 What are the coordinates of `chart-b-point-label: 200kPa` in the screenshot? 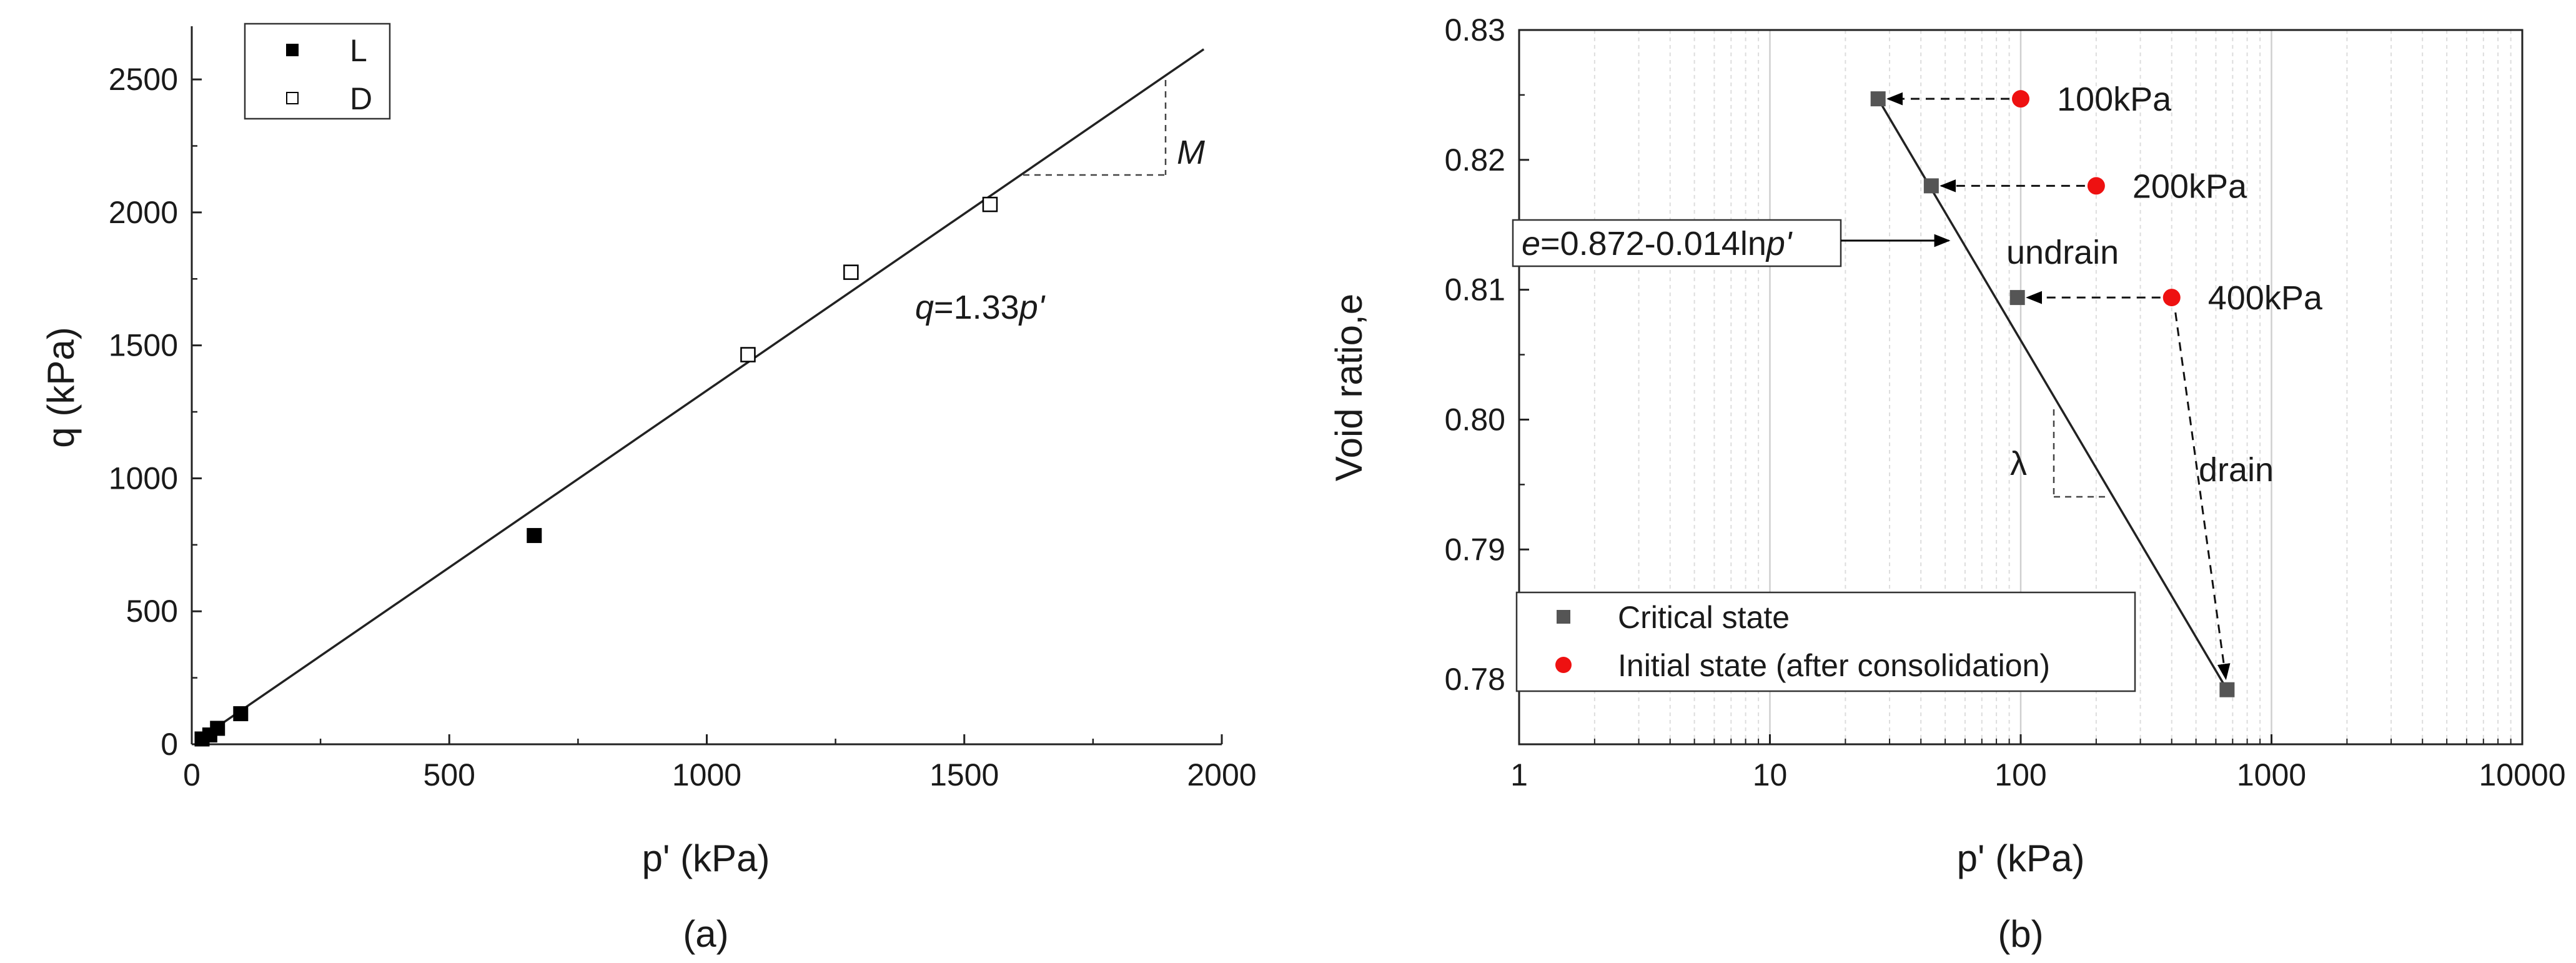 It's located at (2190, 186).